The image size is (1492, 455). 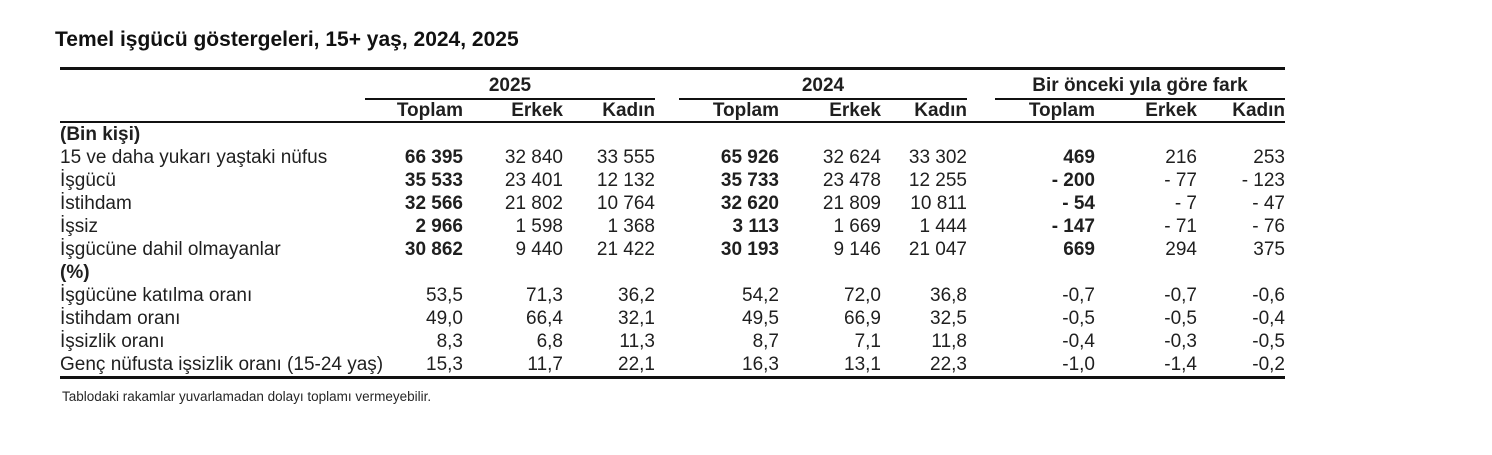 I want to click on cell-value: -1,0, so click(x=1078, y=364).